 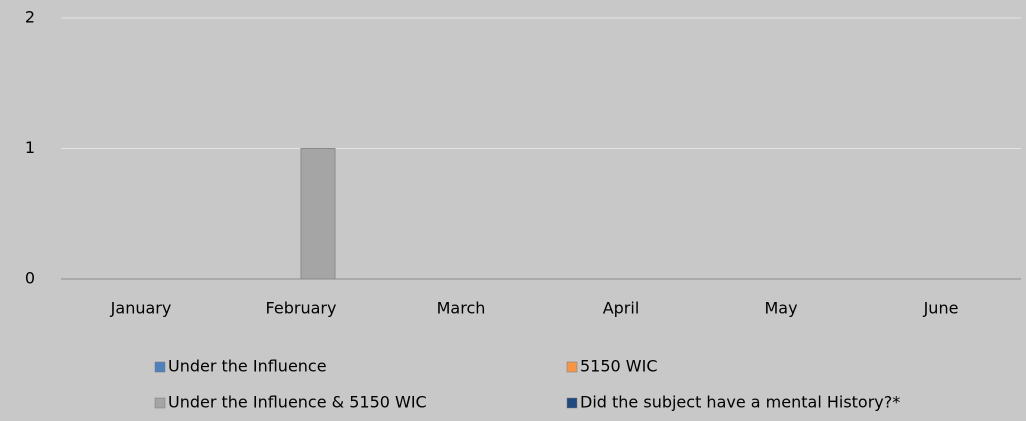 What do you see at coordinates (780, 308) in the screenshot?
I see `x-tick-label: May` at bounding box center [780, 308].